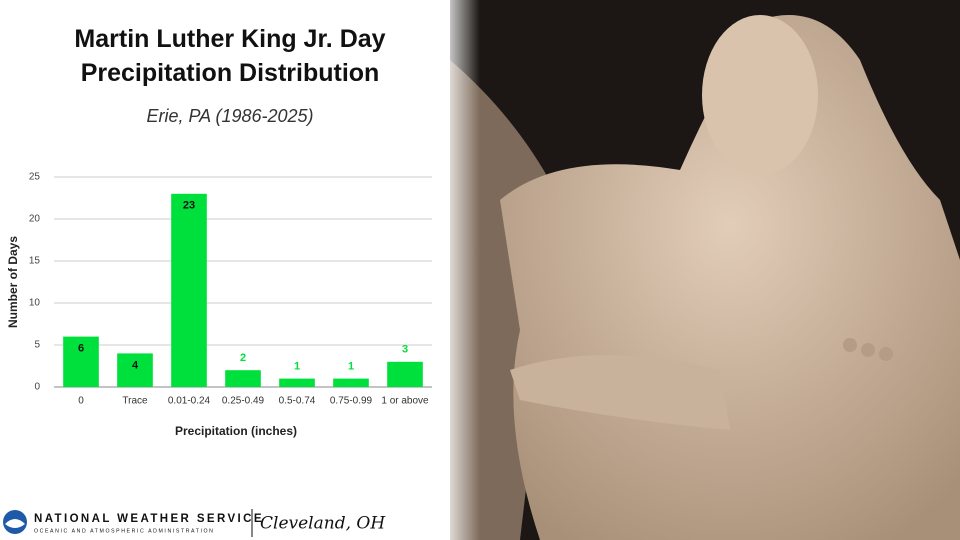  I want to click on x-tick-label: 0.75-0.99, so click(351, 401).